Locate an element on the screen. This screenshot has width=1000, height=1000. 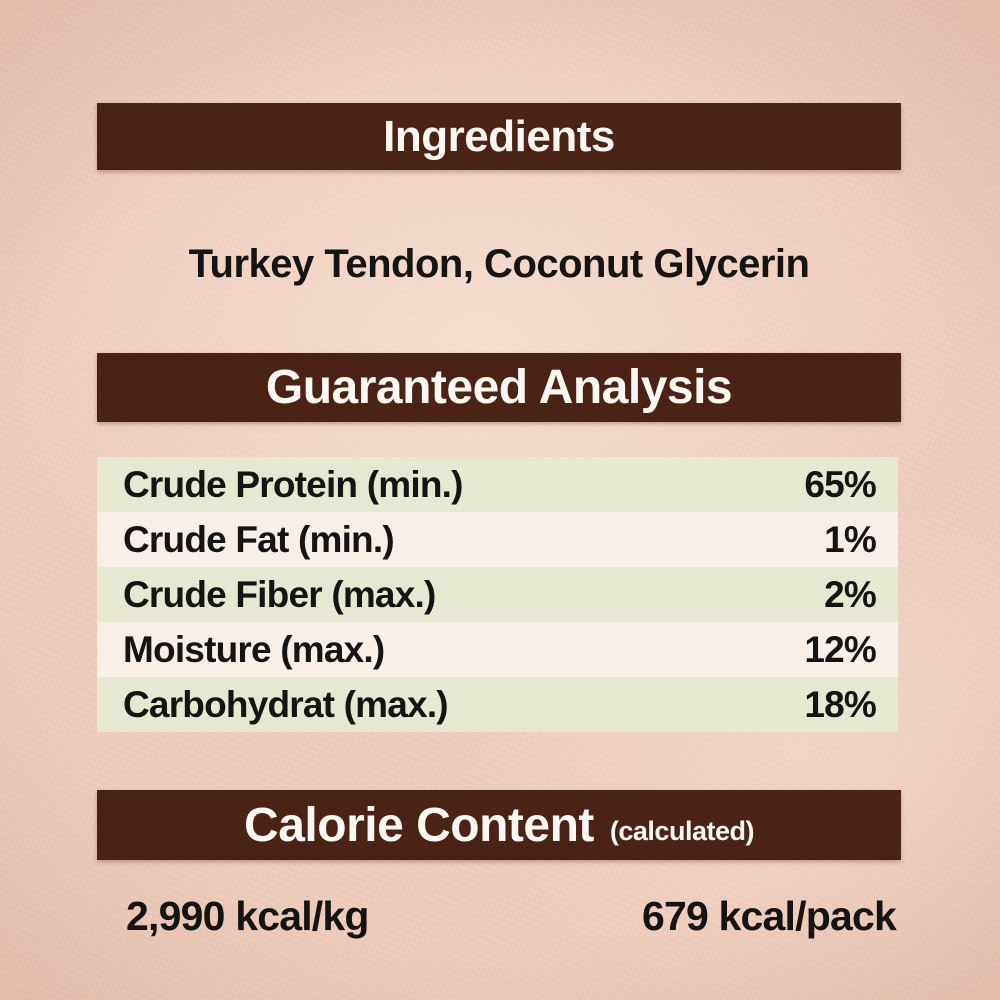
kcal-per-kg: 2,990 kcal/kg is located at coordinates (247, 915).